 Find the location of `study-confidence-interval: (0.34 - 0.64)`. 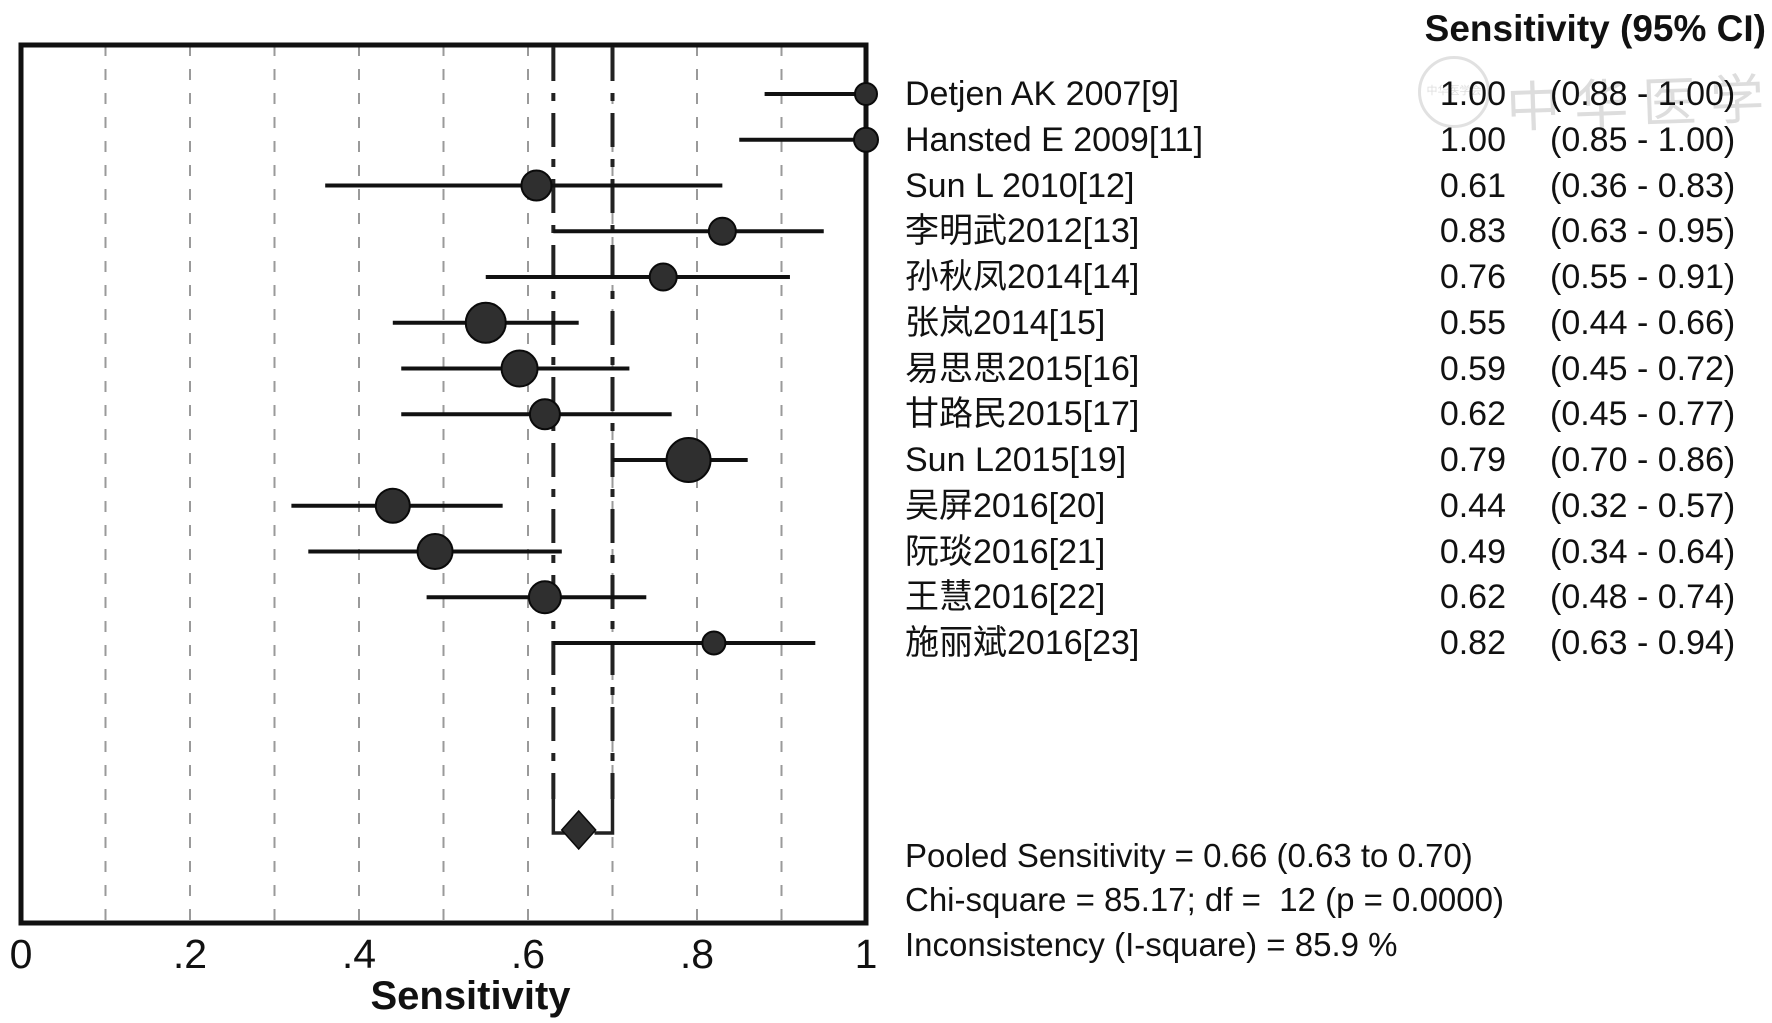

study-confidence-interval: (0.34 - 0.64) is located at coordinates (1643, 551).